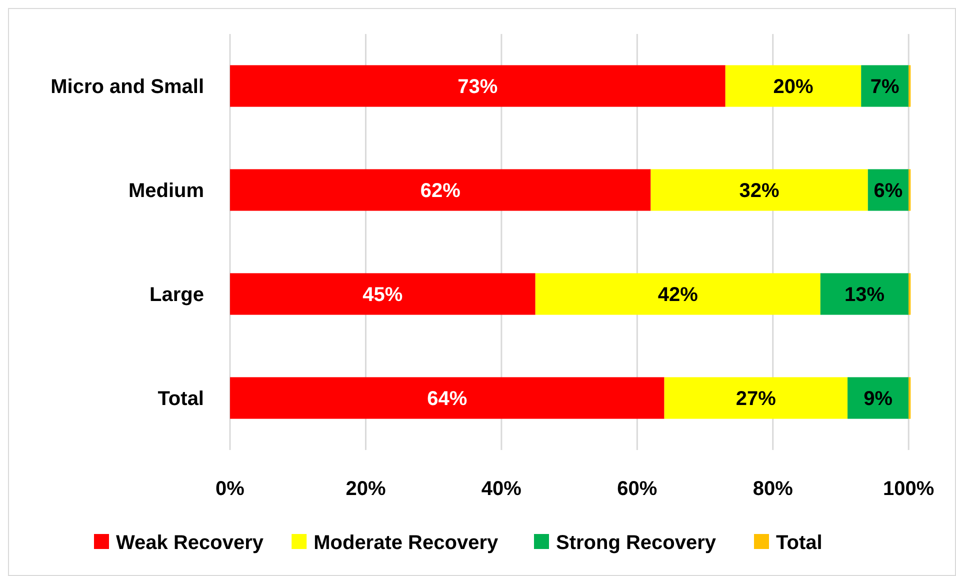 The image size is (956, 576). I want to click on data-label: 45%, so click(382, 295).